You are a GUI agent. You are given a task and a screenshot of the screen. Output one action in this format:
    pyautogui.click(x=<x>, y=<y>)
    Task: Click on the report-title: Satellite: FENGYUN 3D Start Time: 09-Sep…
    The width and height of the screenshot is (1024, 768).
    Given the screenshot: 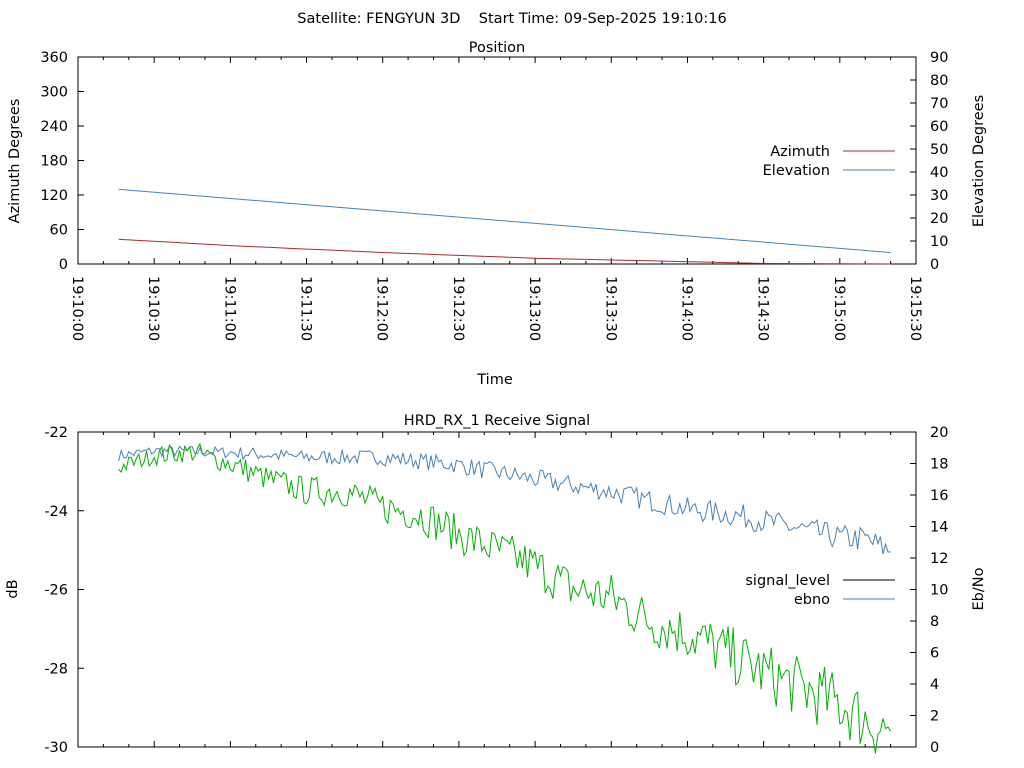 What is the action you would take?
    pyautogui.click(x=511, y=19)
    